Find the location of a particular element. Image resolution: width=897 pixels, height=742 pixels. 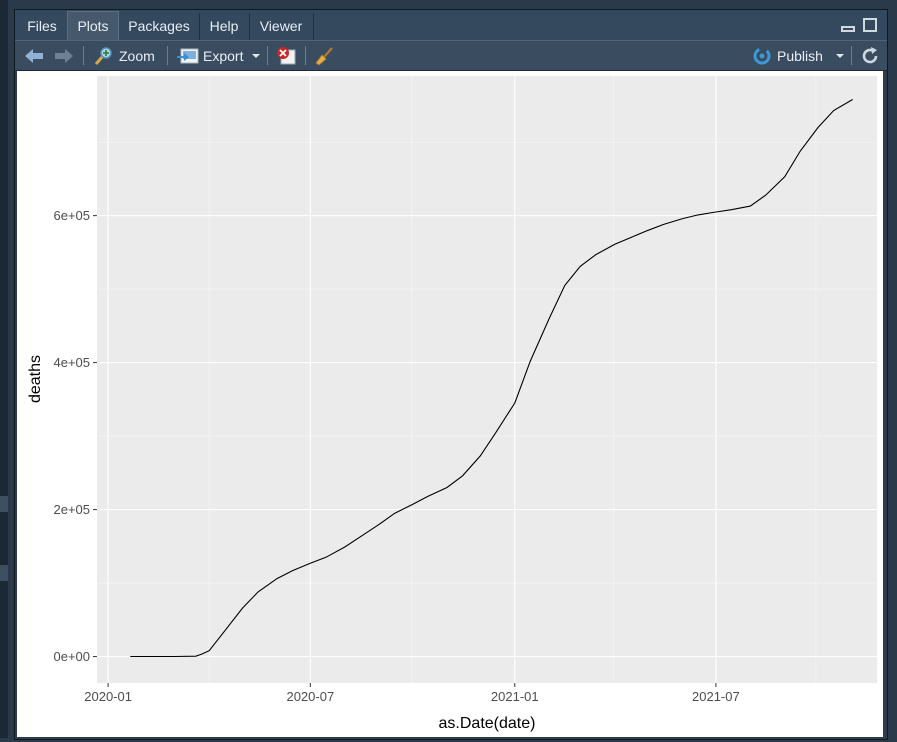

forward-arrow-icon is located at coordinates (64, 55).